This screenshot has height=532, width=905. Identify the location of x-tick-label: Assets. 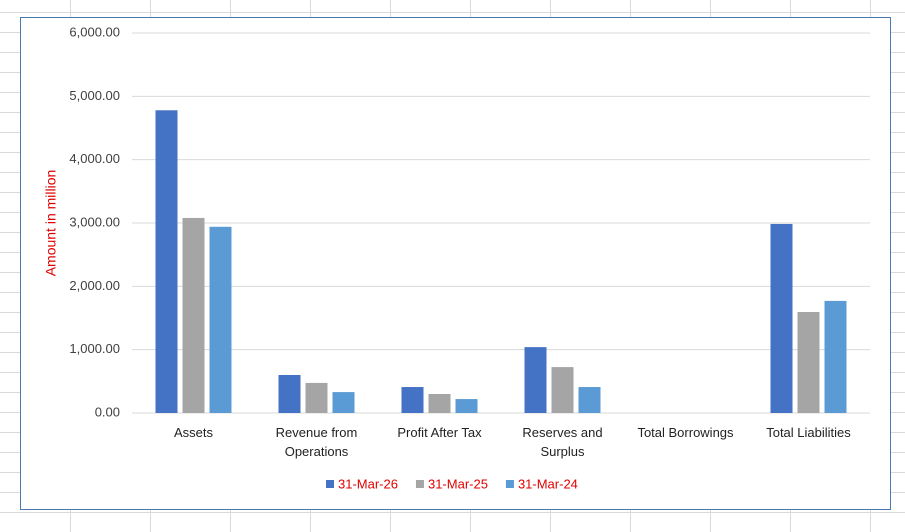
(193, 432).